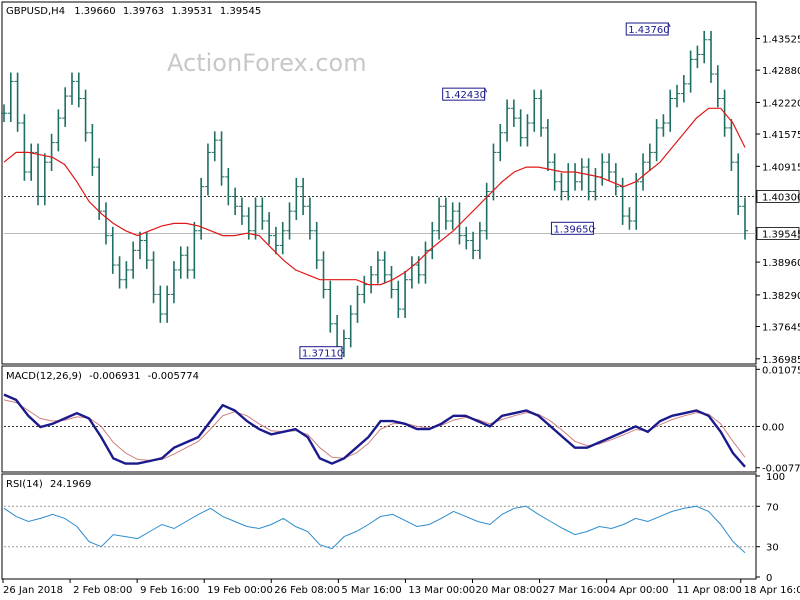 The width and height of the screenshot is (800, 600). Describe the element at coordinates (267, 63) in the screenshot. I see `watermark: ActionForex.com` at that location.